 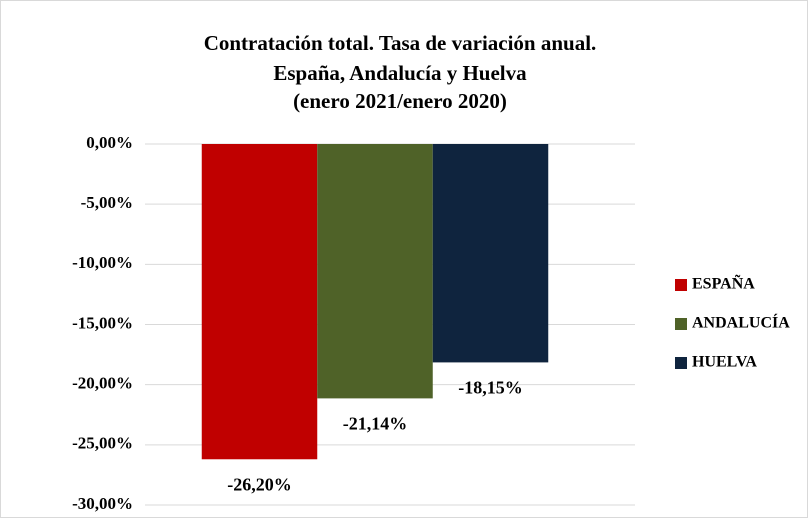 What do you see at coordinates (724, 362) in the screenshot?
I see `legend-label: HUELVA` at bounding box center [724, 362].